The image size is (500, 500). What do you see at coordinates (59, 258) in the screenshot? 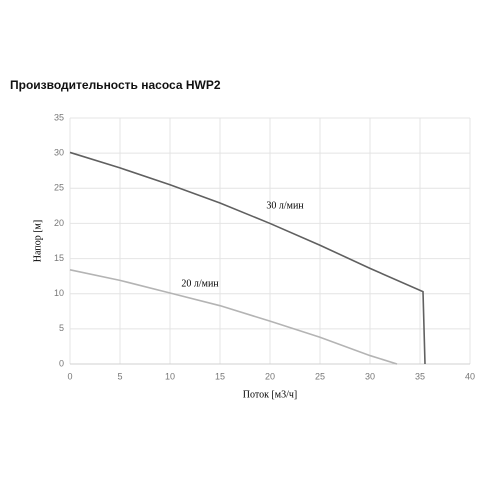
I see `y-tick-label: 15` at bounding box center [59, 258].